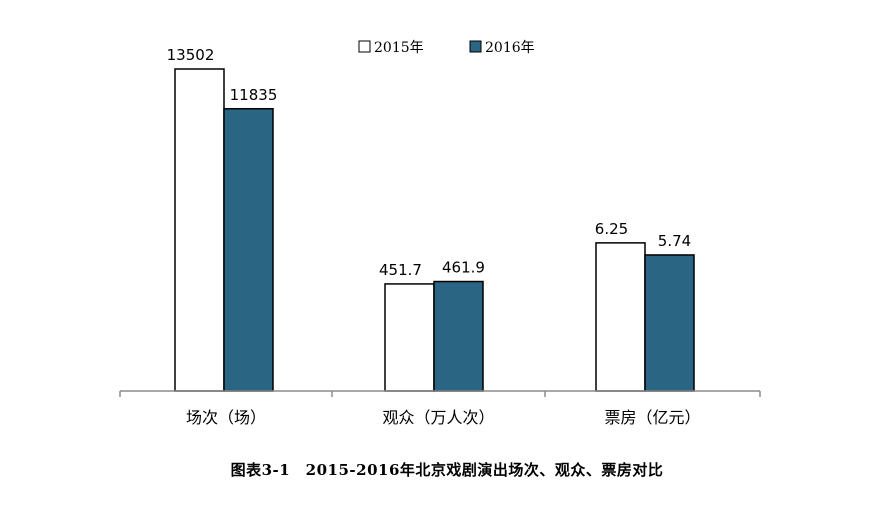  I want to click on value-label: 11835, so click(254, 95).